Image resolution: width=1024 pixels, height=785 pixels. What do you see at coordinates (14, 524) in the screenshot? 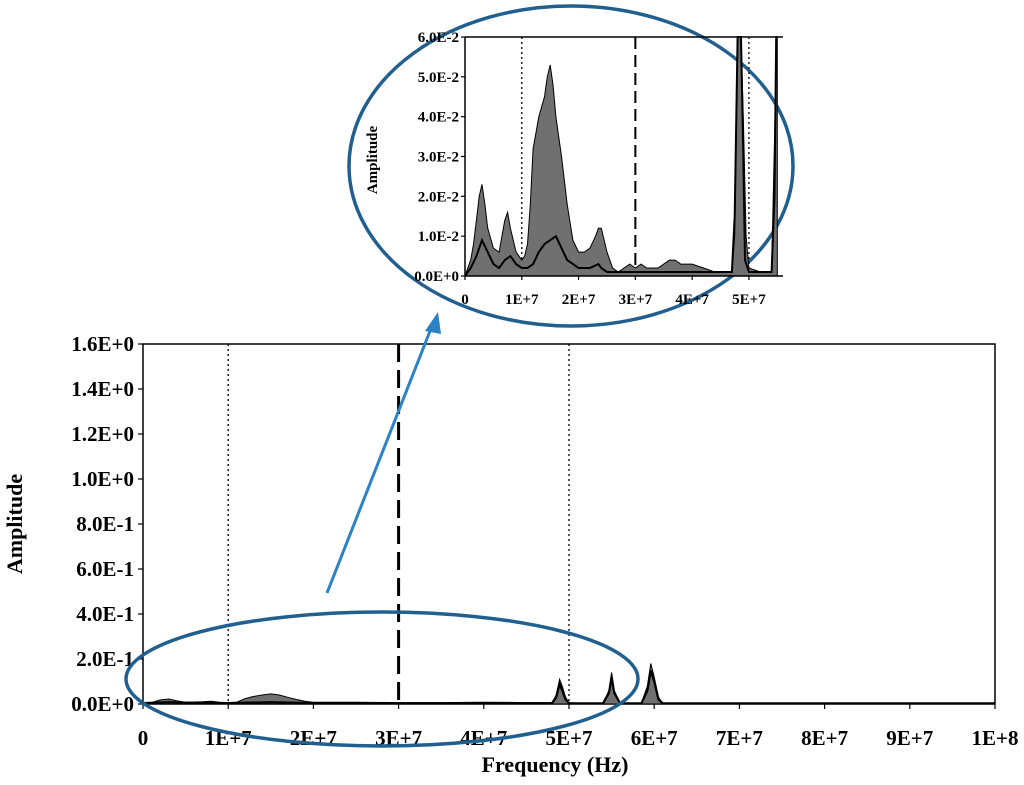
I see `main-y-axis-label: Amplitude` at bounding box center [14, 524].